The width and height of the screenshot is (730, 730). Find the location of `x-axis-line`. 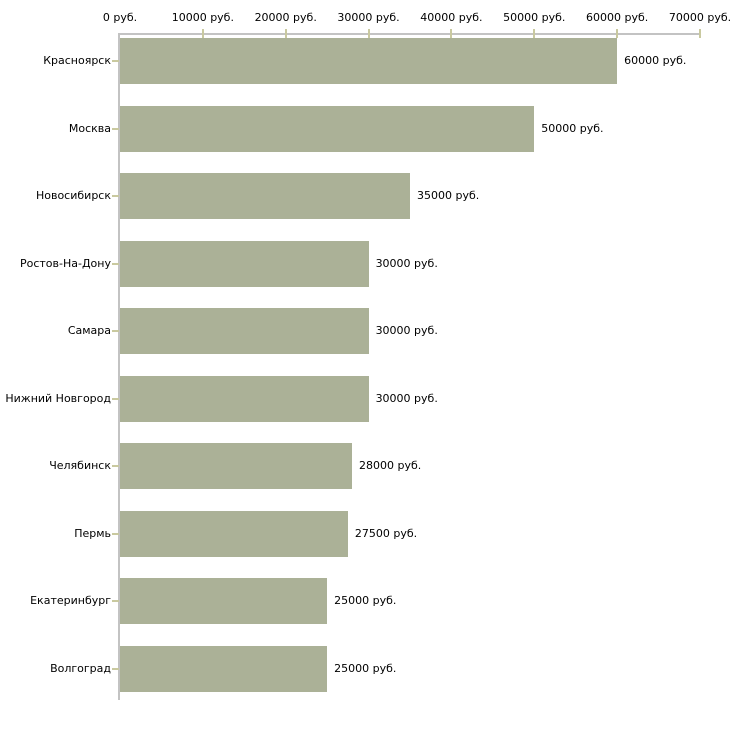

x-axis-line is located at coordinates (409, 34).